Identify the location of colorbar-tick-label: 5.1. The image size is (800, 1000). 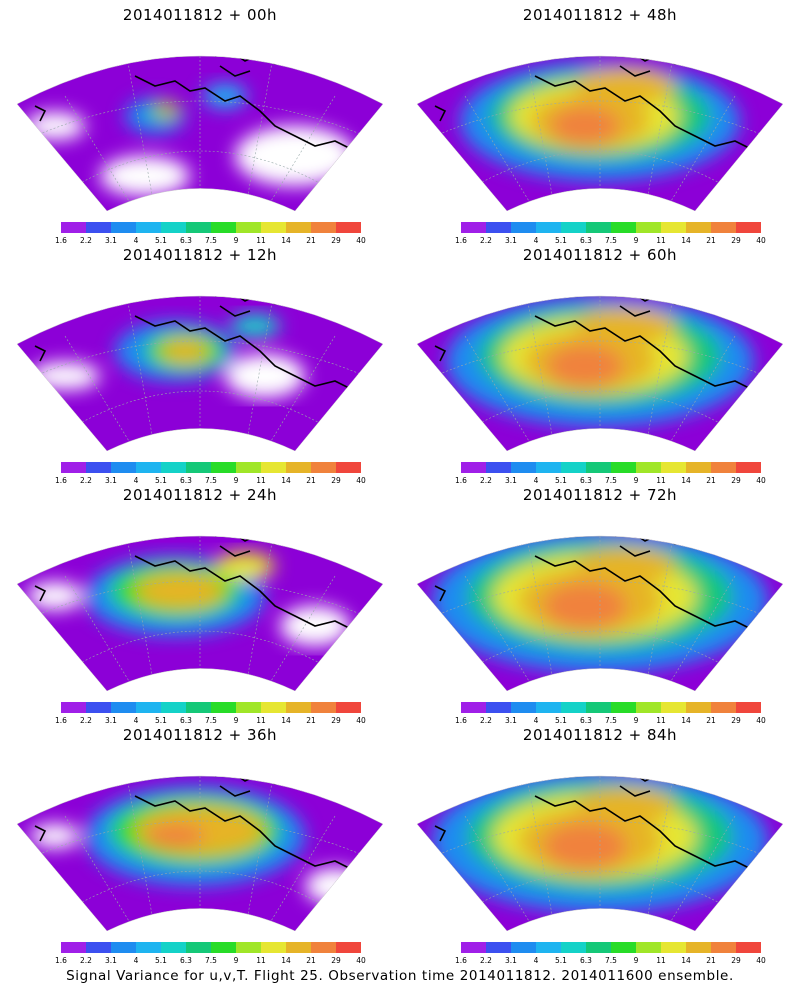
(161, 480).